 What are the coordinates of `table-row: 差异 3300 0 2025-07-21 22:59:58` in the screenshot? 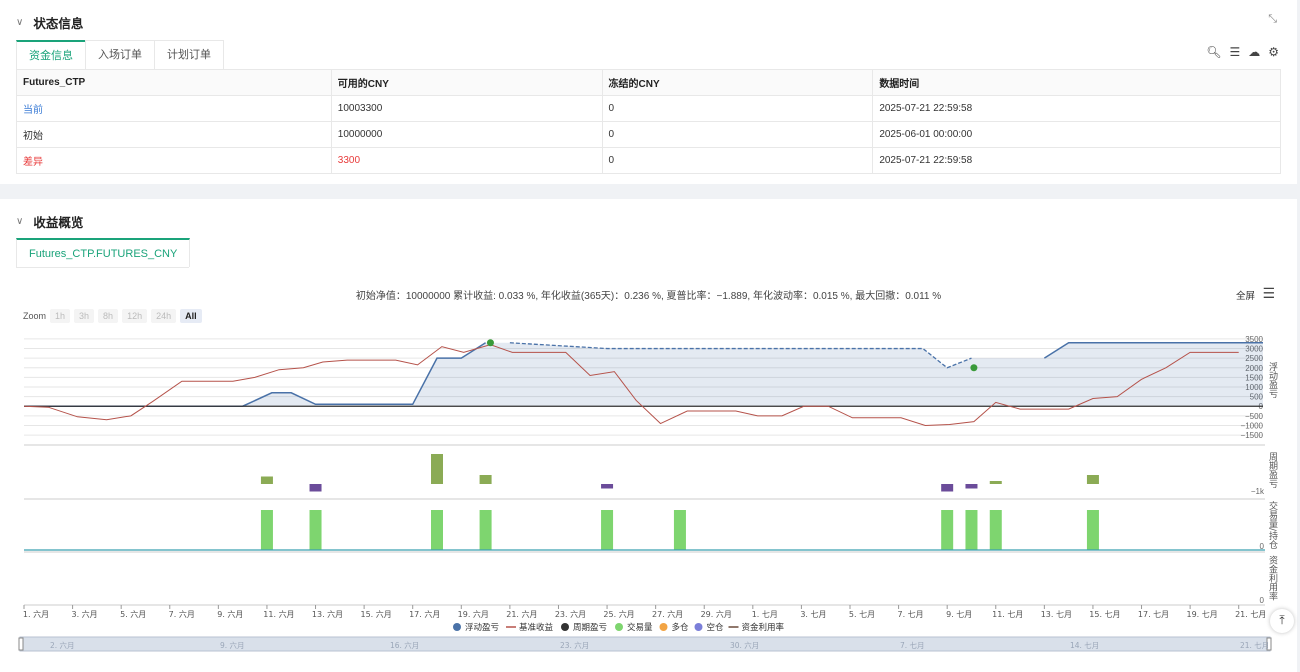 It's located at (648, 160).